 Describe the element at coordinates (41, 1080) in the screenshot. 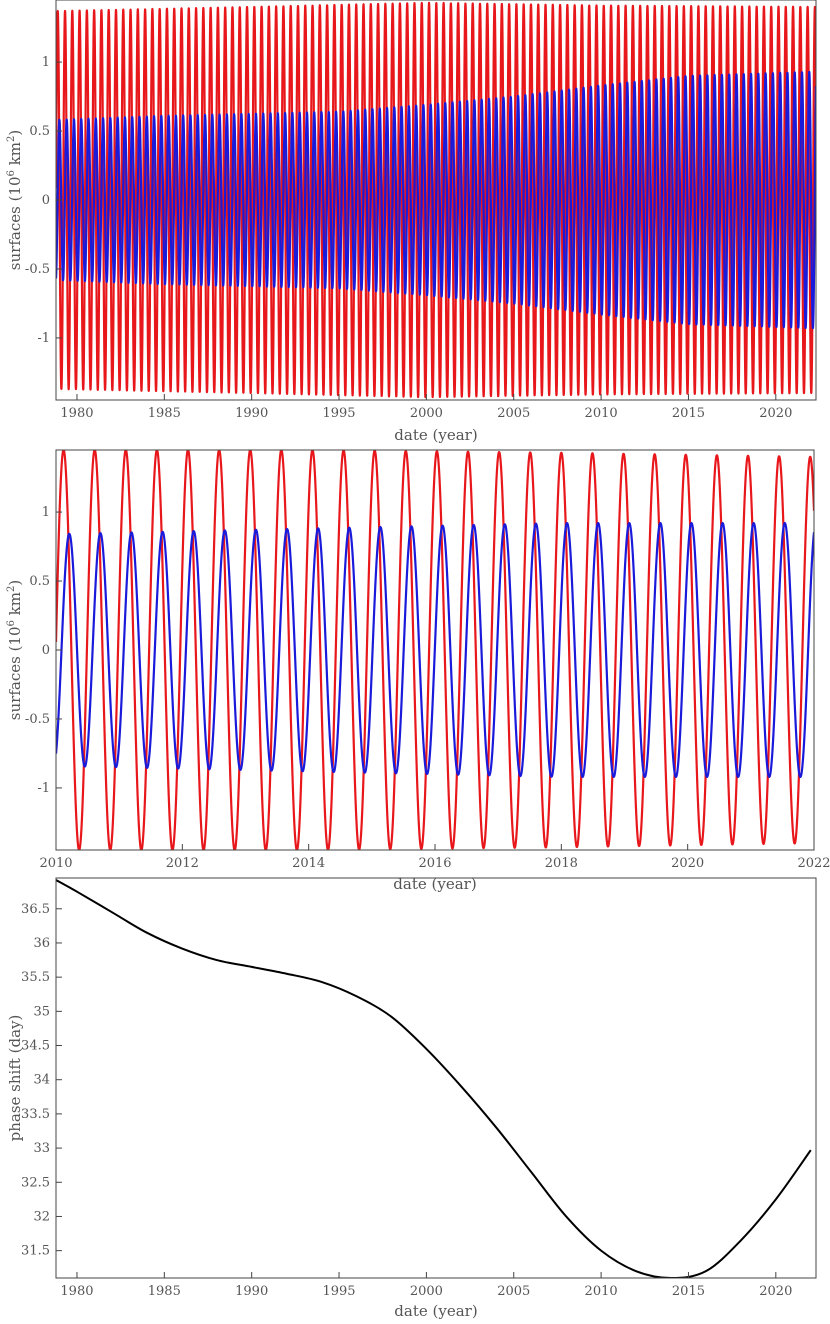

I see `y-tick-label: 34` at that location.